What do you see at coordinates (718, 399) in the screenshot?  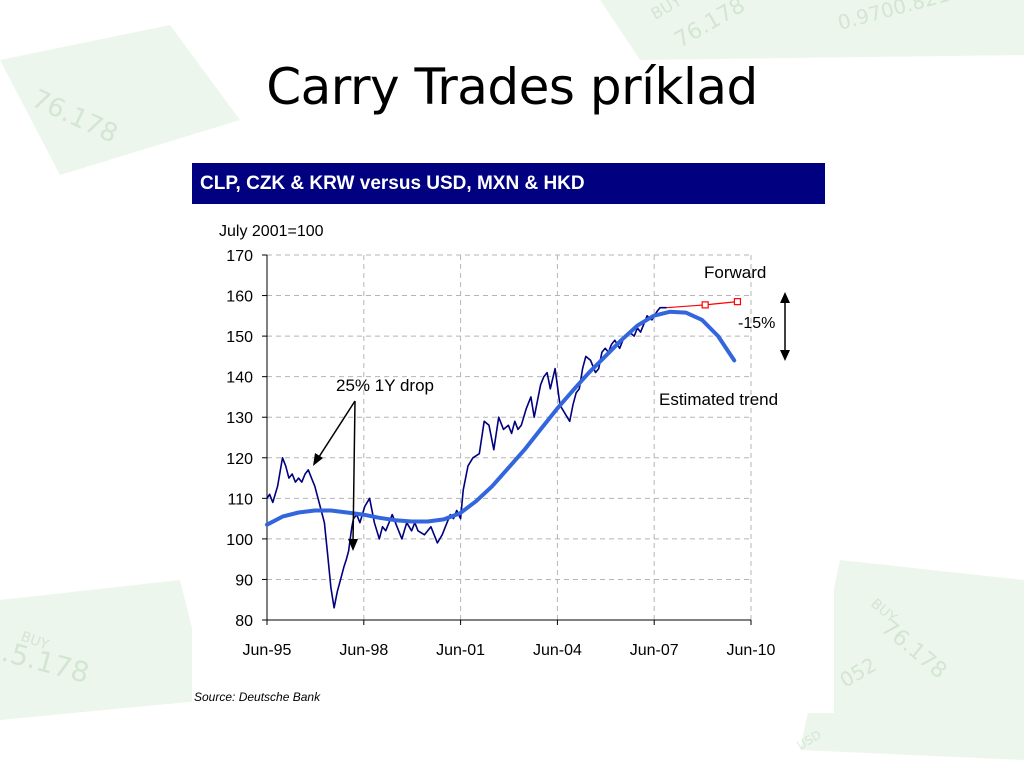 I see `annotation-estimated-trend: Estimated trend` at bounding box center [718, 399].